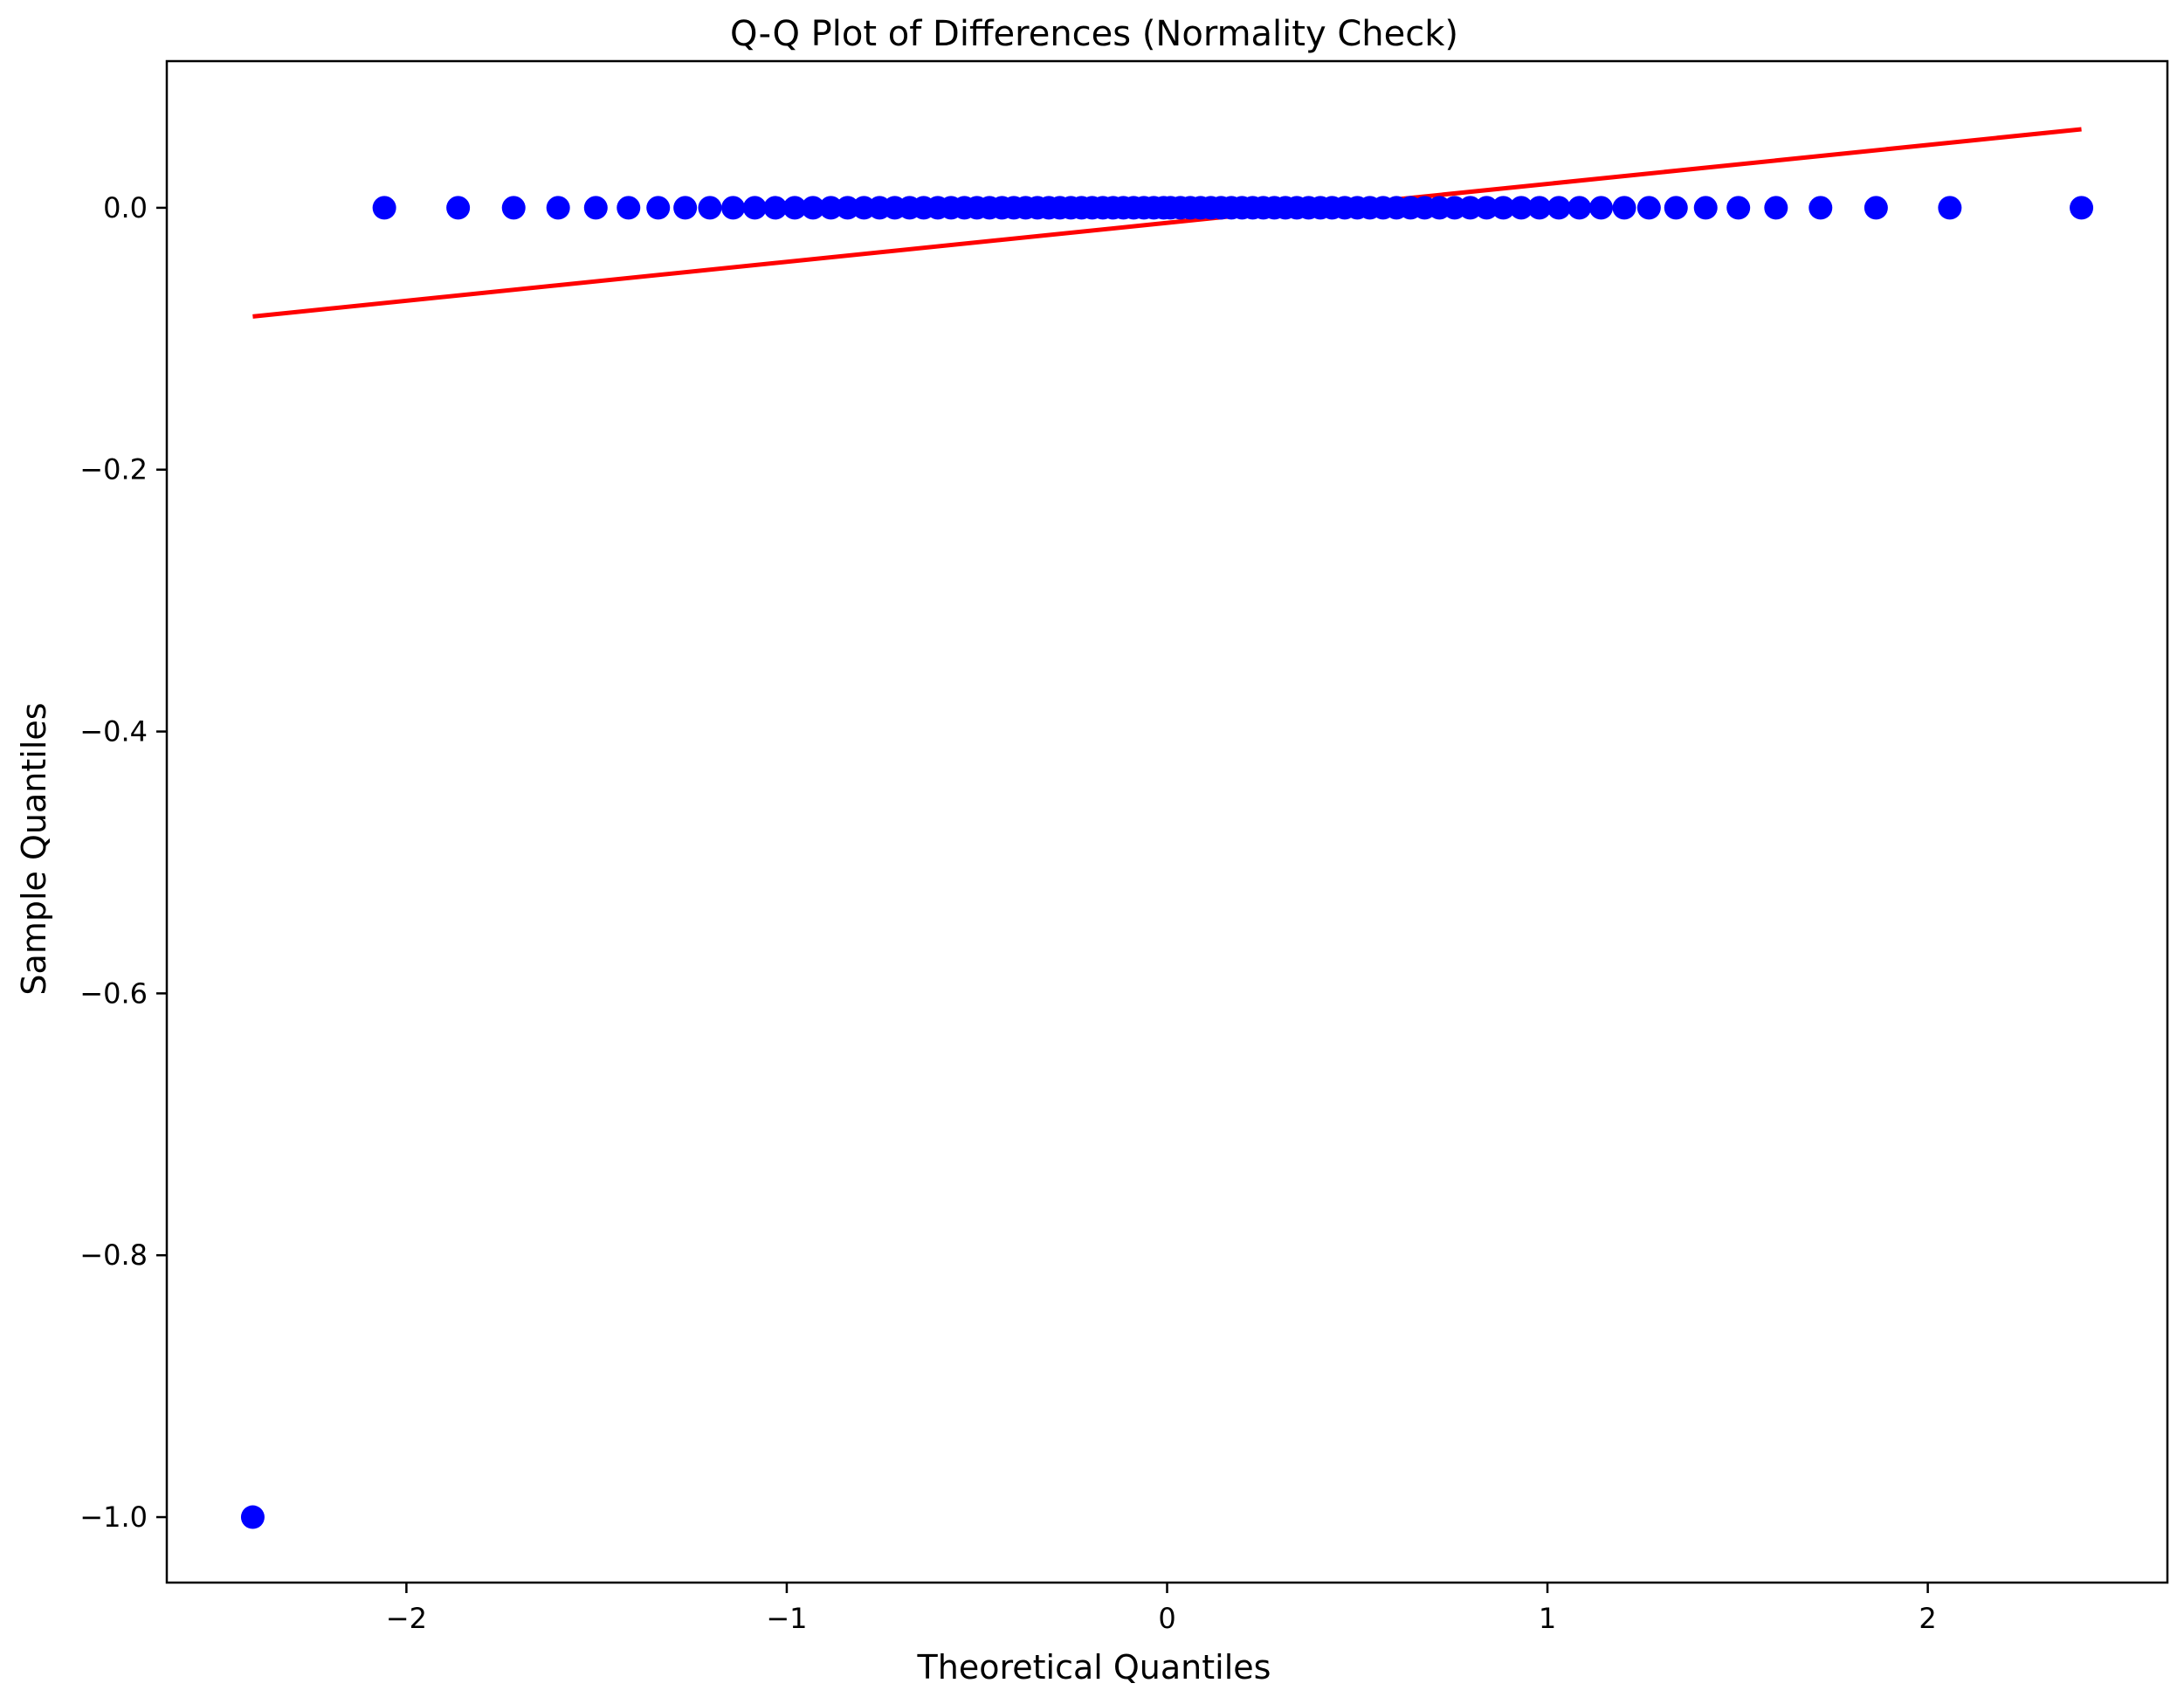 The height and width of the screenshot is (1697, 2184). Describe the element at coordinates (113, 1255) in the screenshot. I see `y-tick-label: −0.8` at that location.